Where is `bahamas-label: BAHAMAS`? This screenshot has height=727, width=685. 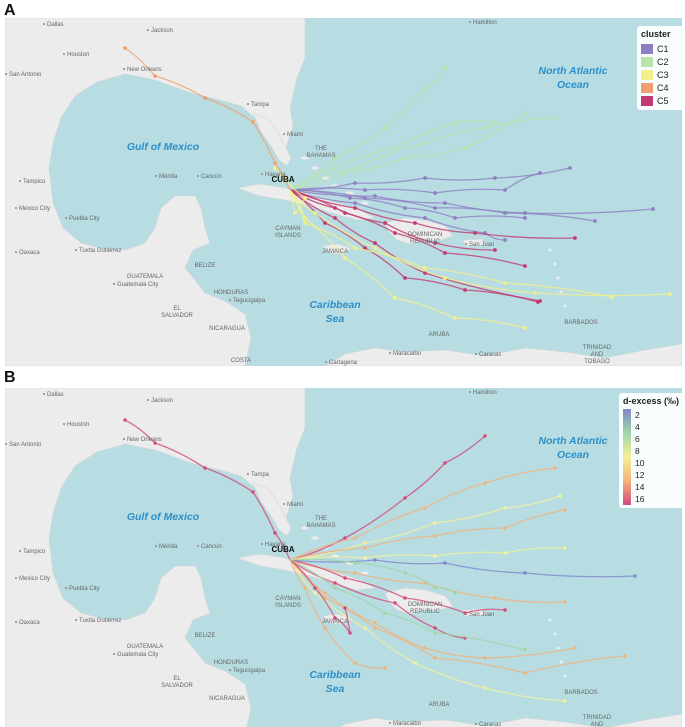 bahamas-label: BAHAMAS is located at coordinates (320, 526).